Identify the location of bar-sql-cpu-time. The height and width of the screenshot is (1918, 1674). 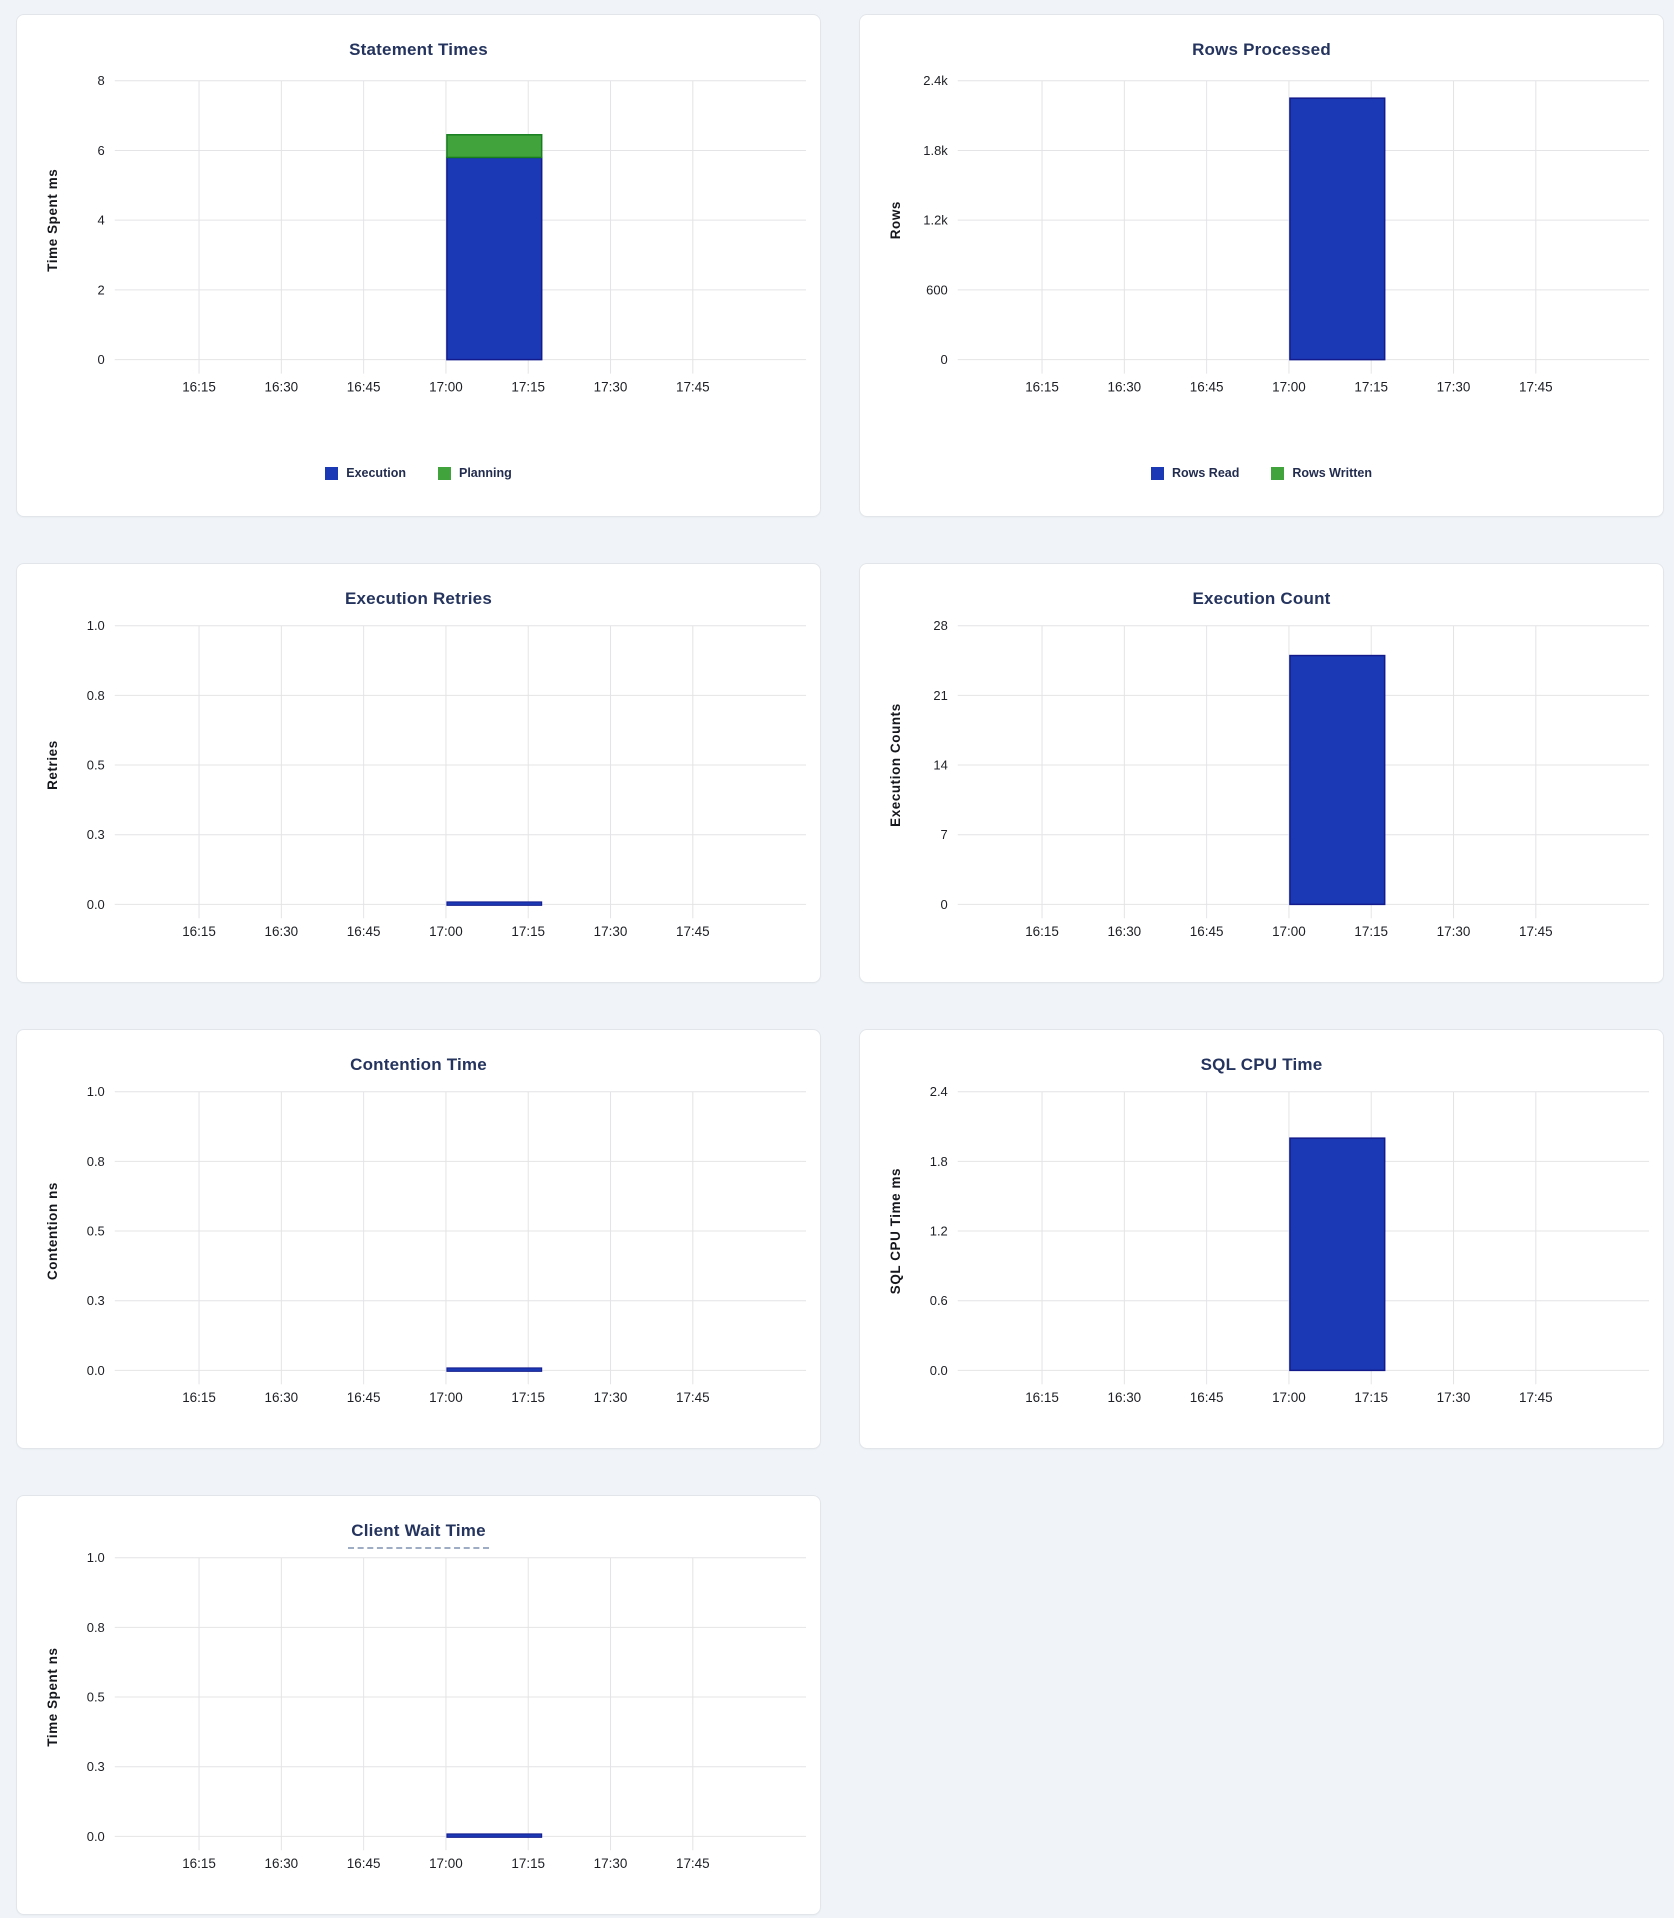
(1337, 1254).